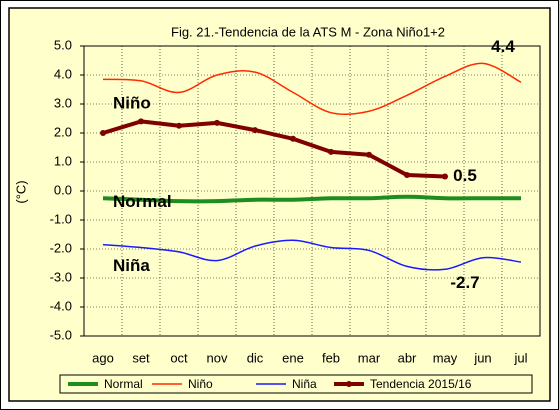  Describe the element at coordinates (503, 46) in the screenshot. I see `value-label: 4.4` at that location.